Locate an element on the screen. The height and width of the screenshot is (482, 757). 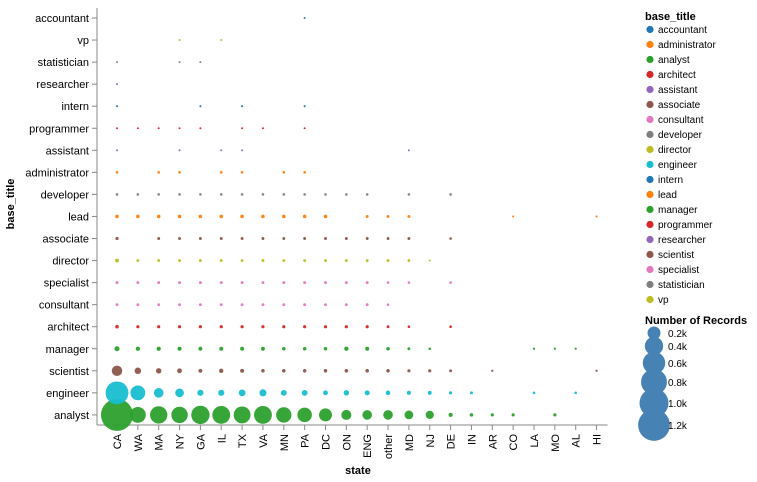
x-tick-label: VA is located at coordinates (264, 440).